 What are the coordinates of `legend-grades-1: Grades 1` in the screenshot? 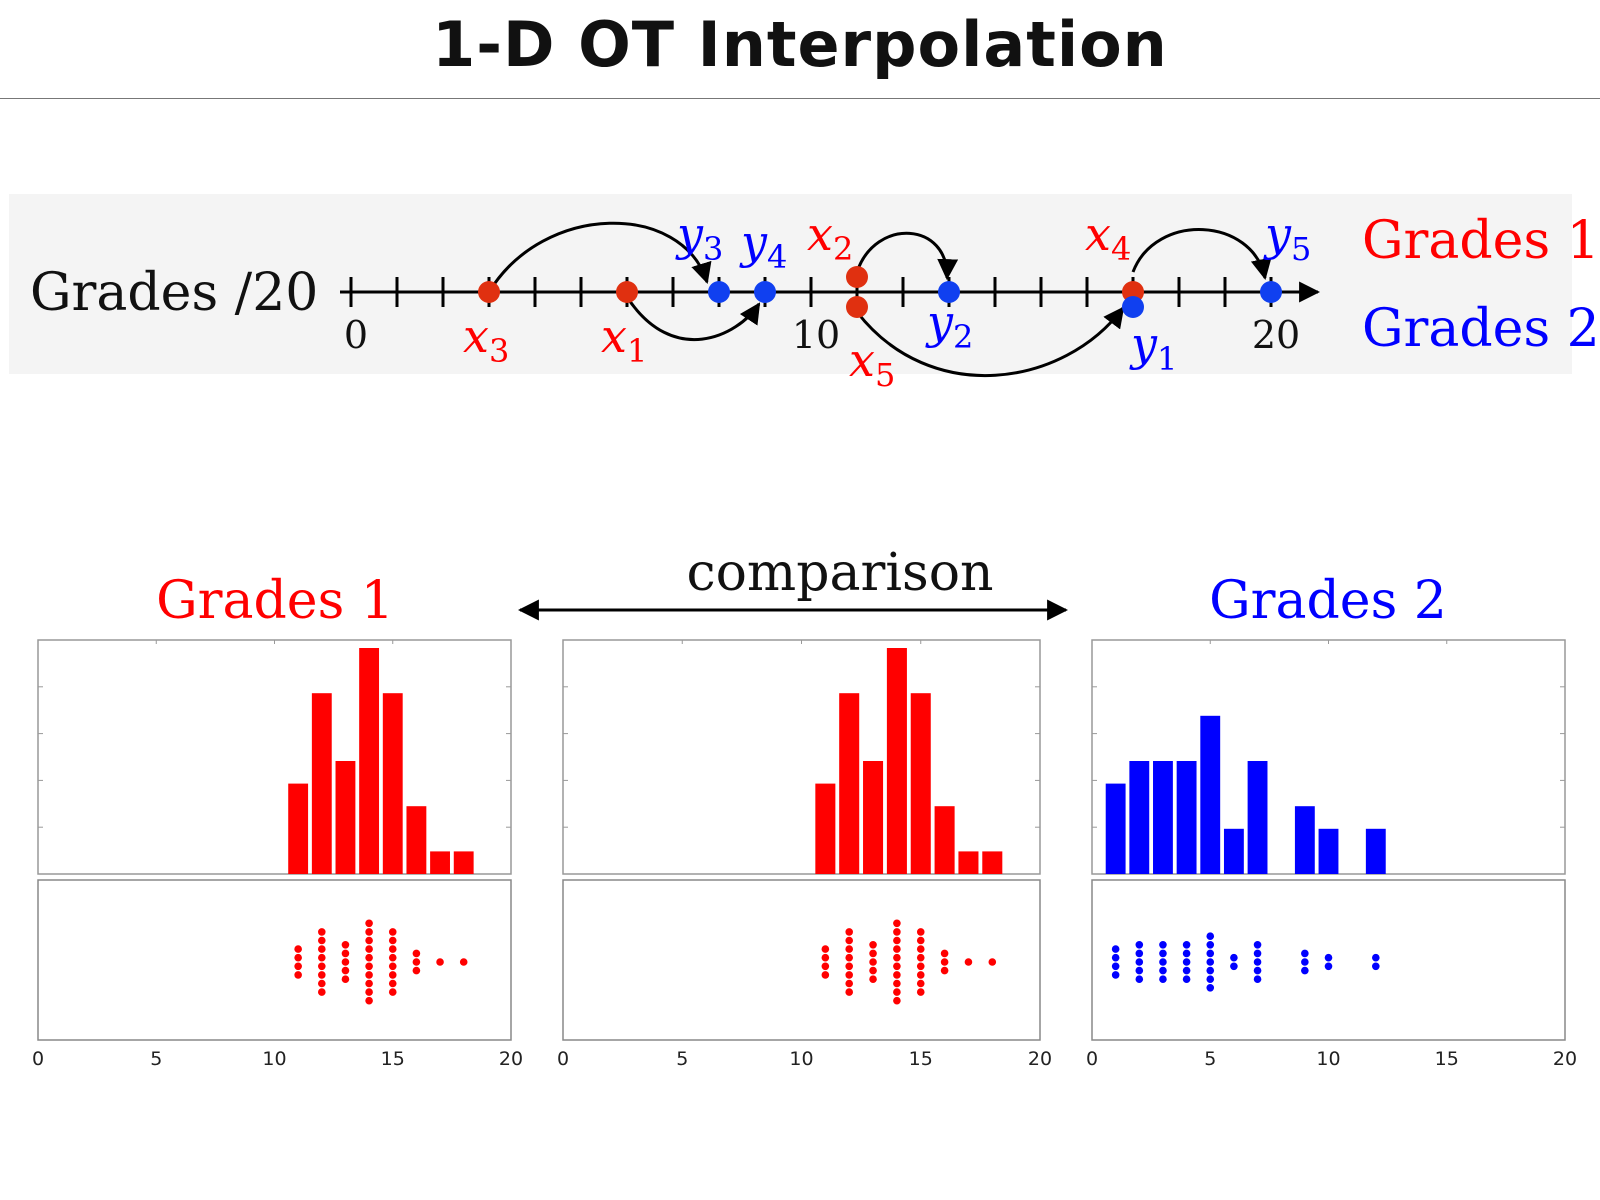 It's located at (1481, 241).